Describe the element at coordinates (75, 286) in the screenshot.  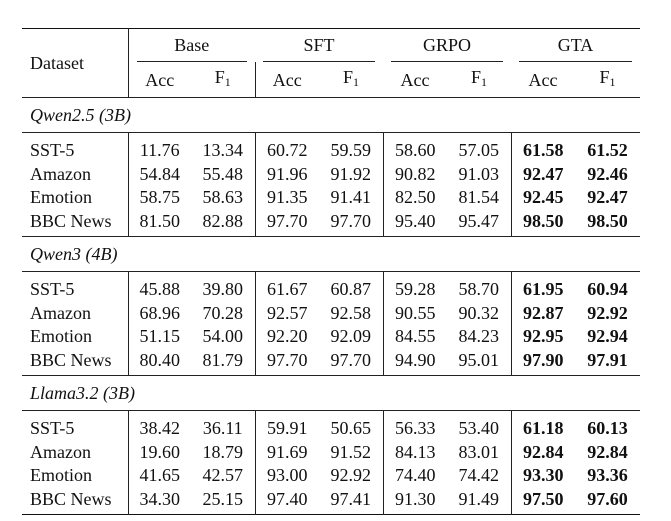
I see `dataset-name: SST-5` at that location.